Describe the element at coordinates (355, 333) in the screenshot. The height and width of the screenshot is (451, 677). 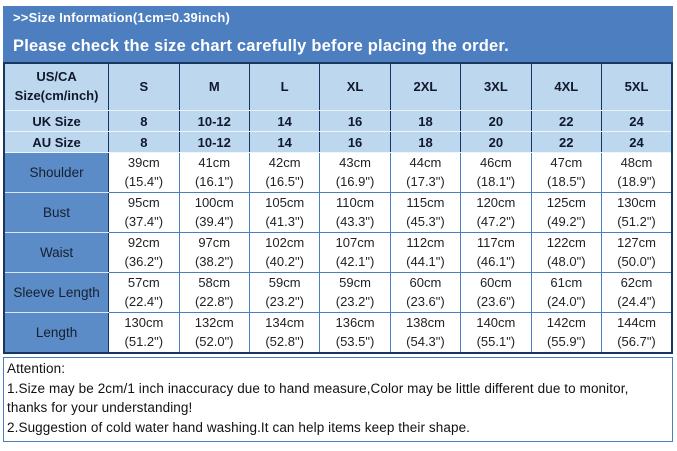
I see `size-value-cell: 136cm (53.5")` at that location.